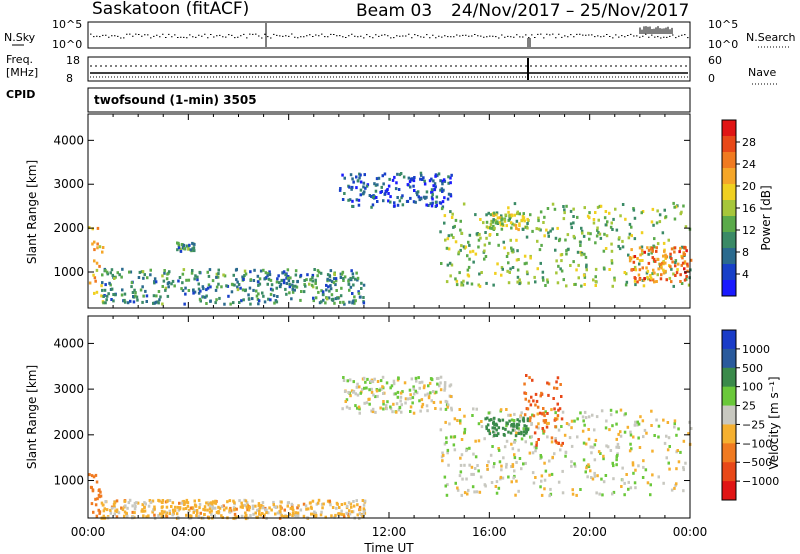 The height and width of the screenshot is (554, 800). Describe the element at coordinates (729, 256) in the screenshot. I see `power-colorbar-segment` at that location.